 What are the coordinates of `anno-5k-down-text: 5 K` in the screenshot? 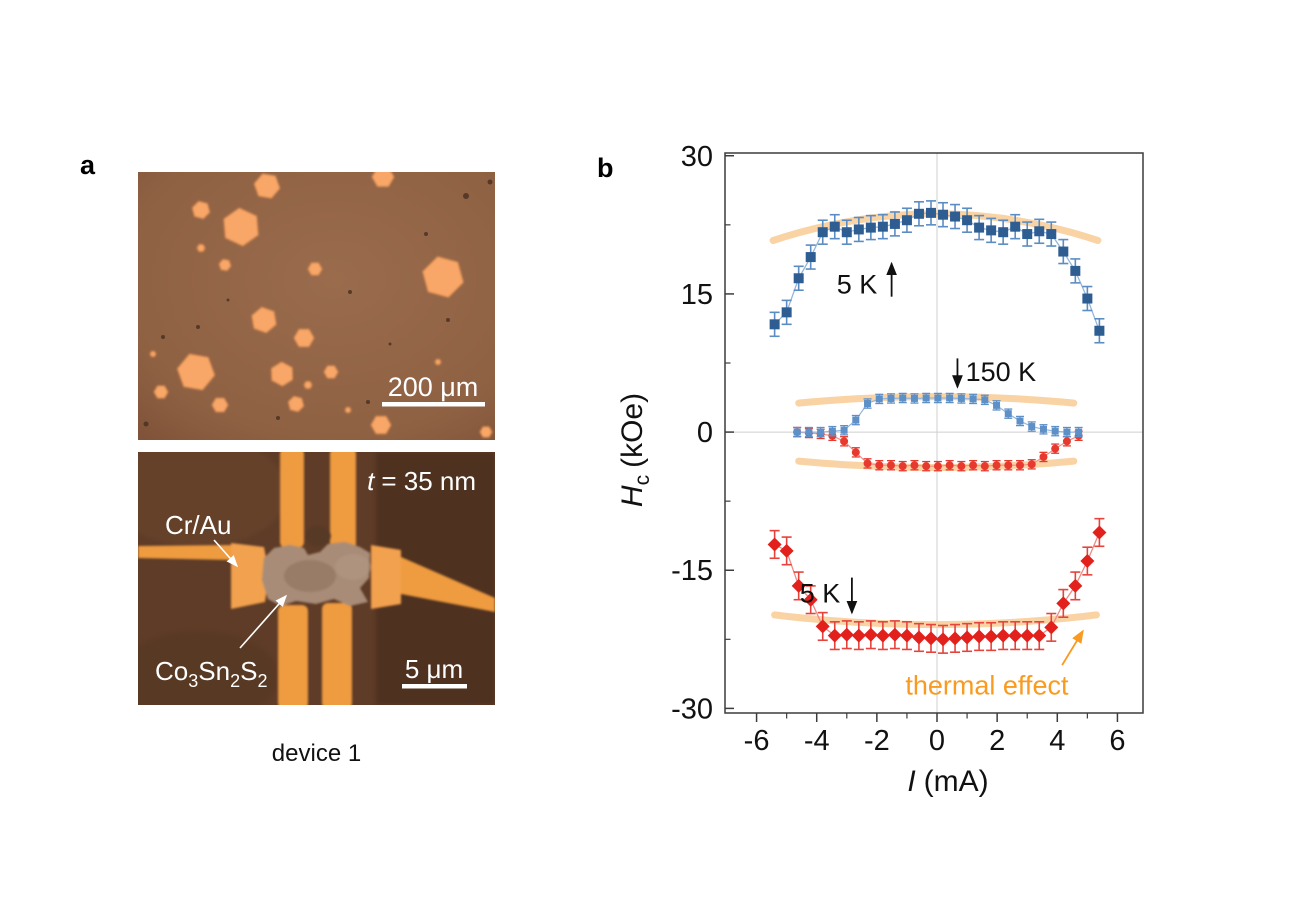 It's located at (820, 593).